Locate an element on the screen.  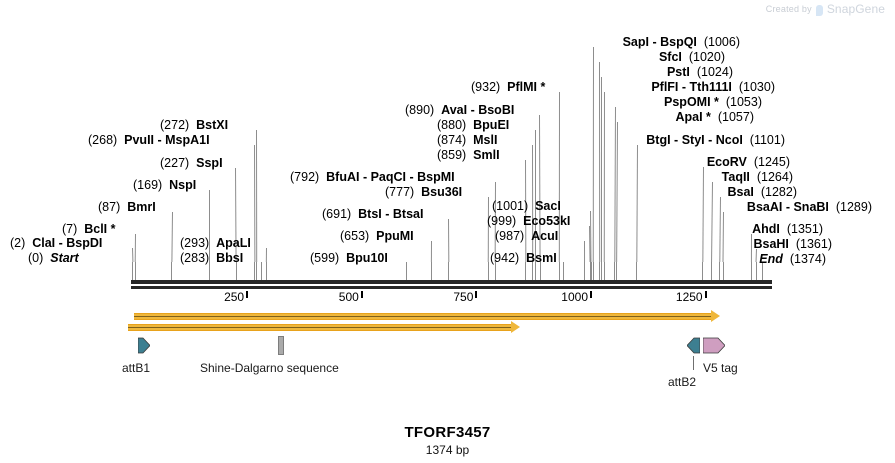
watermark-prefix: Created by is located at coordinates (788, 9).